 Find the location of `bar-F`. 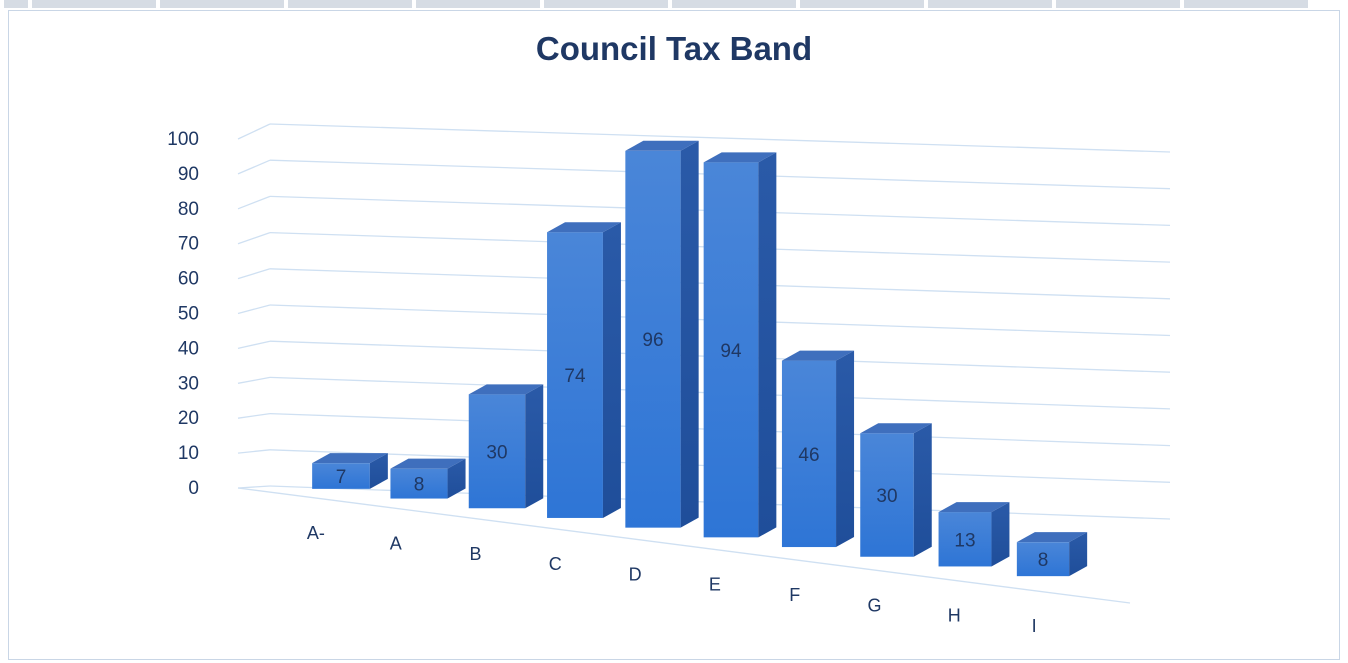

bar-F is located at coordinates (818, 449).